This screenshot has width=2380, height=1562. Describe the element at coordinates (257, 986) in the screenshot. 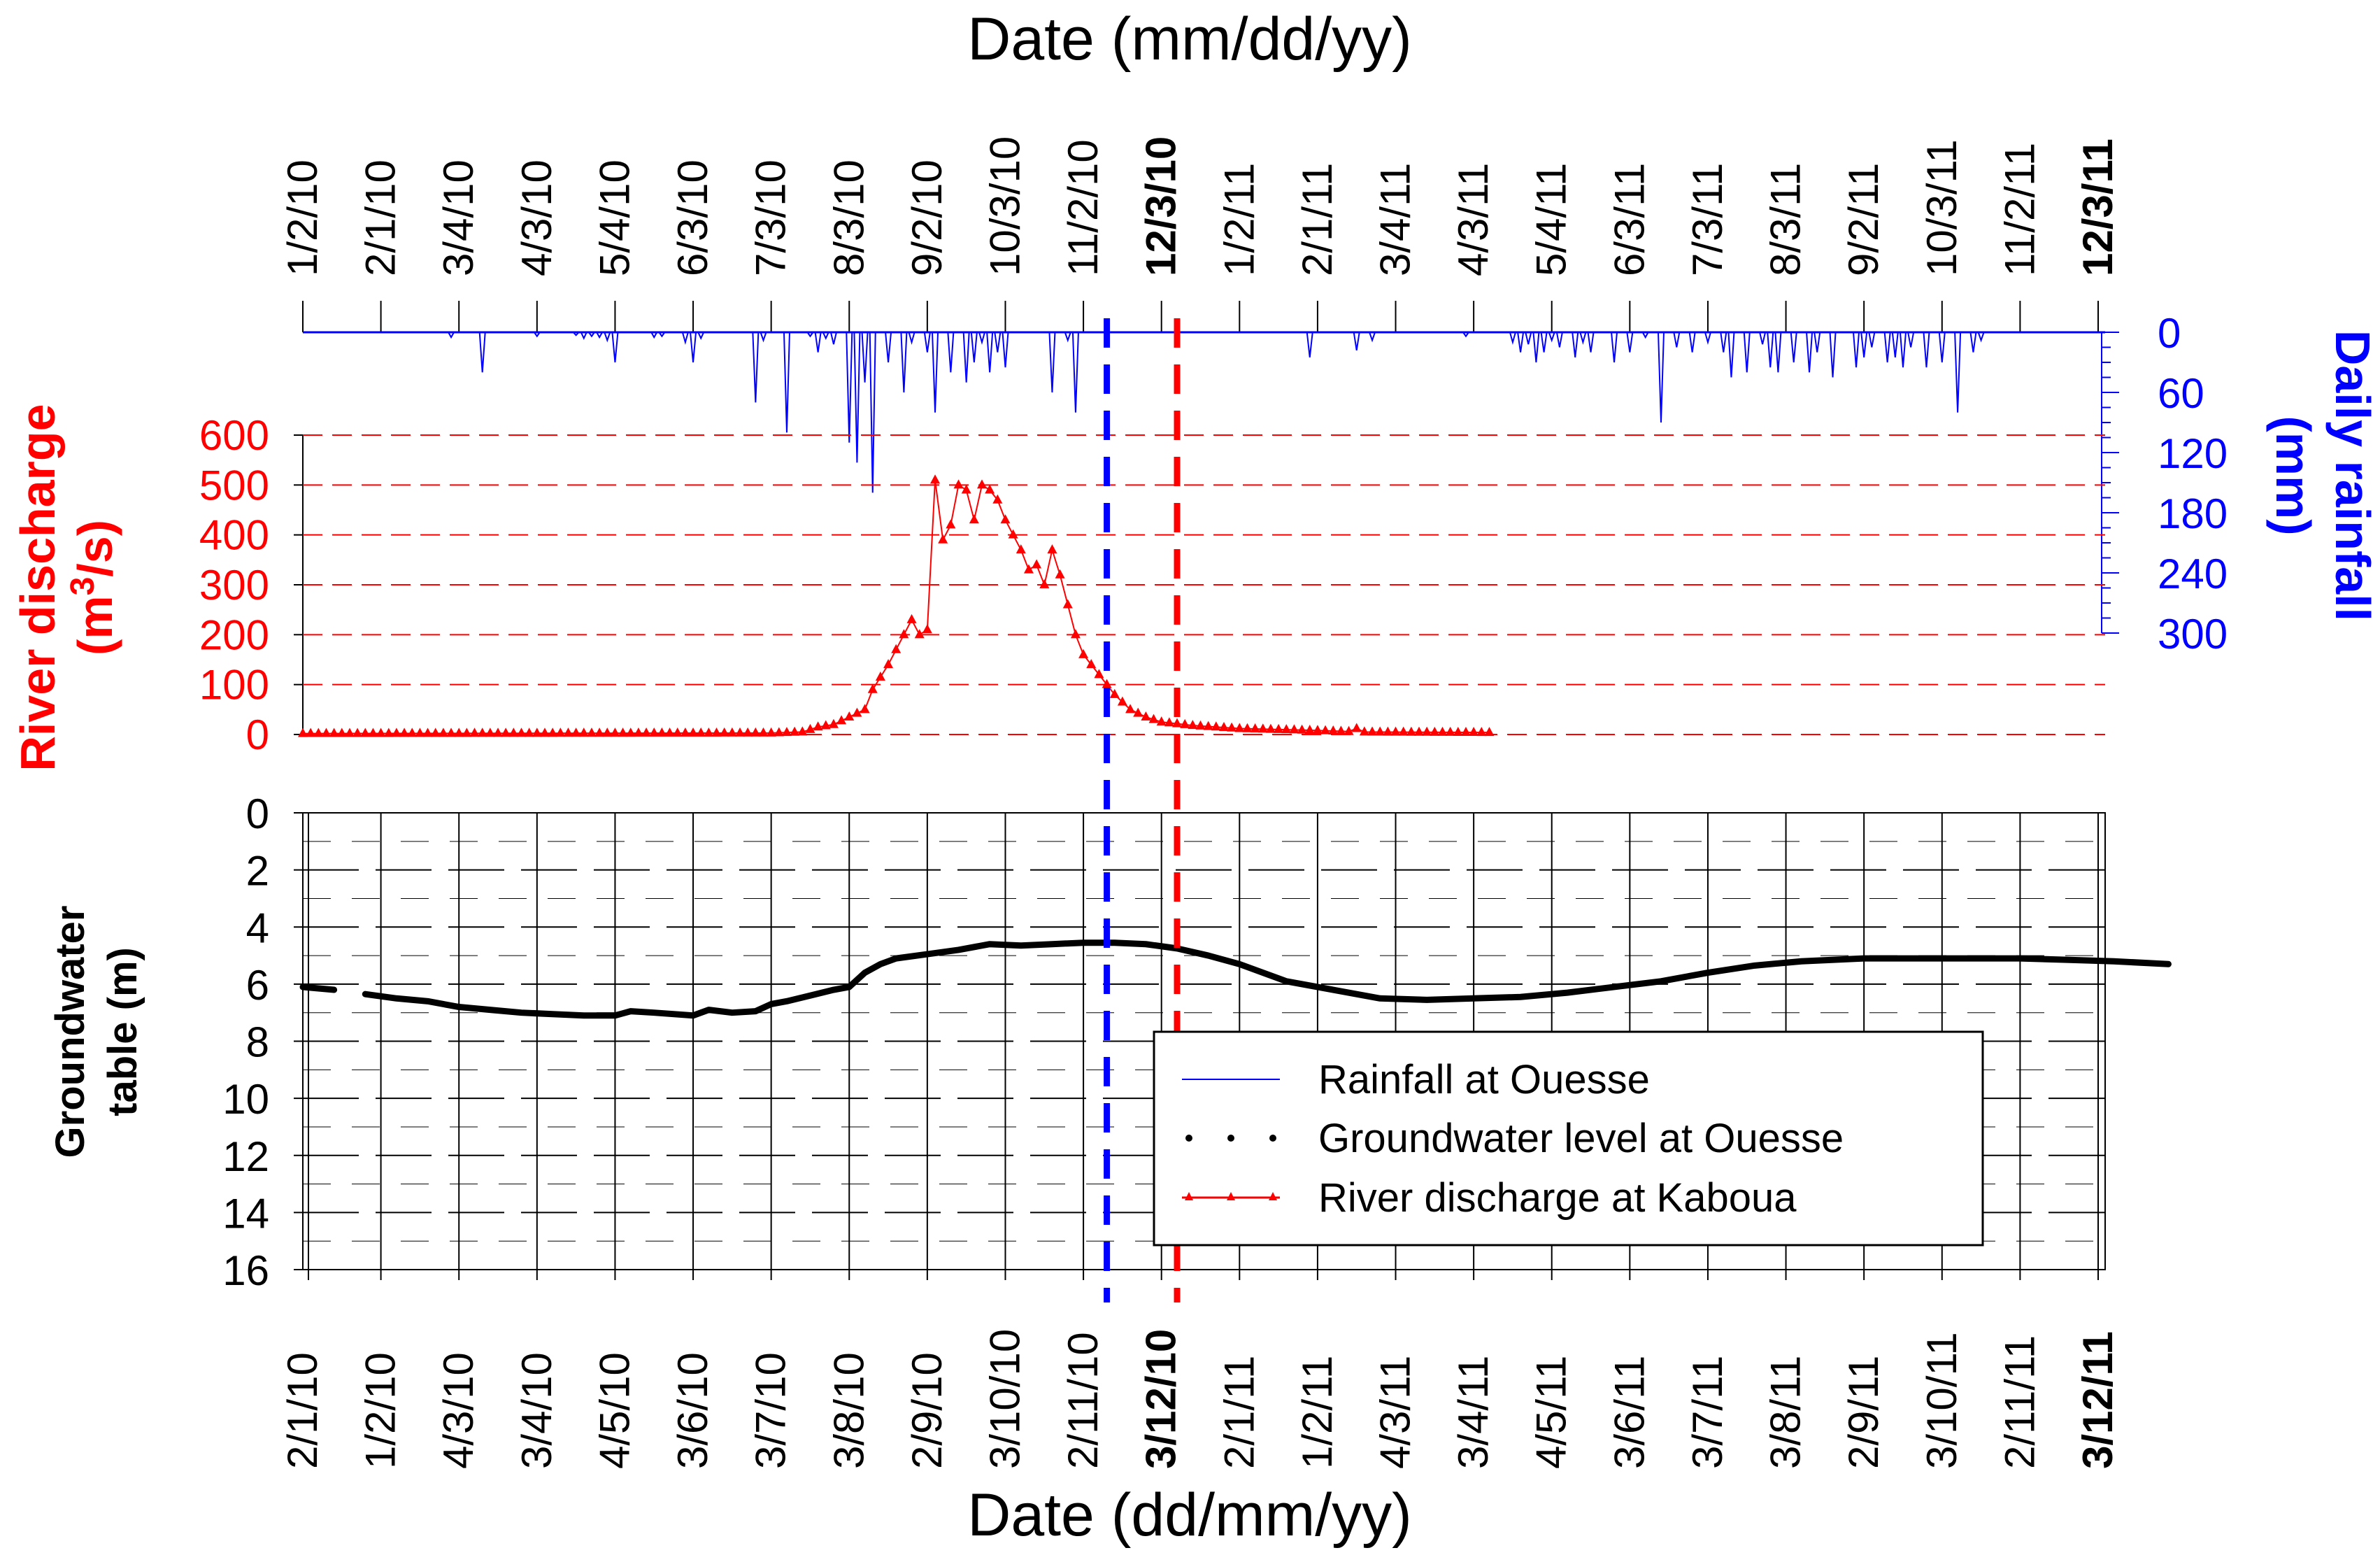

I see `groundwater-tick-label: 6` at that location.